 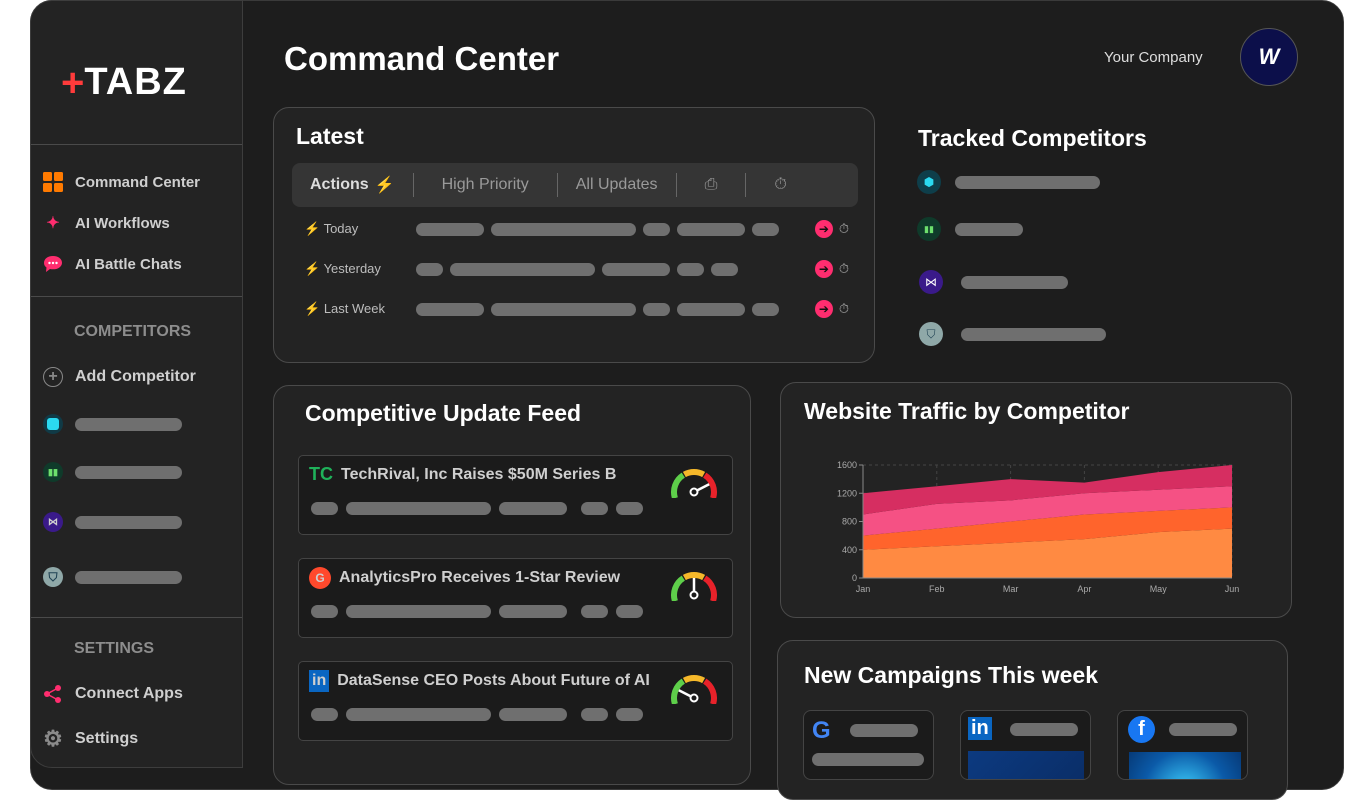 What do you see at coordinates (576, 229) in the screenshot?
I see `latest-row: ⚡ Today ➔ ⏱` at bounding box center [576, 229].